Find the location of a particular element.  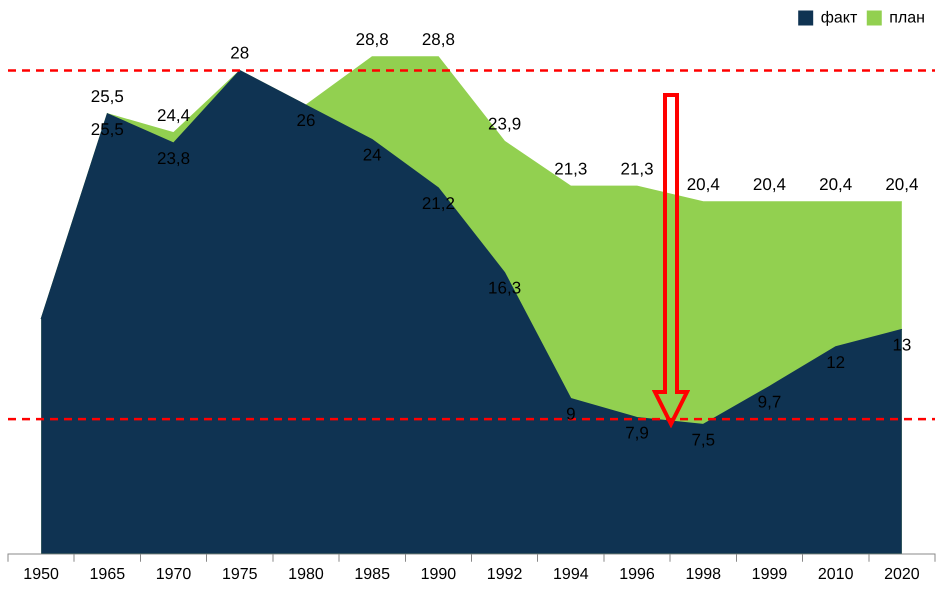

x-tick-label: 1994 is located at coordinates (571, 574).